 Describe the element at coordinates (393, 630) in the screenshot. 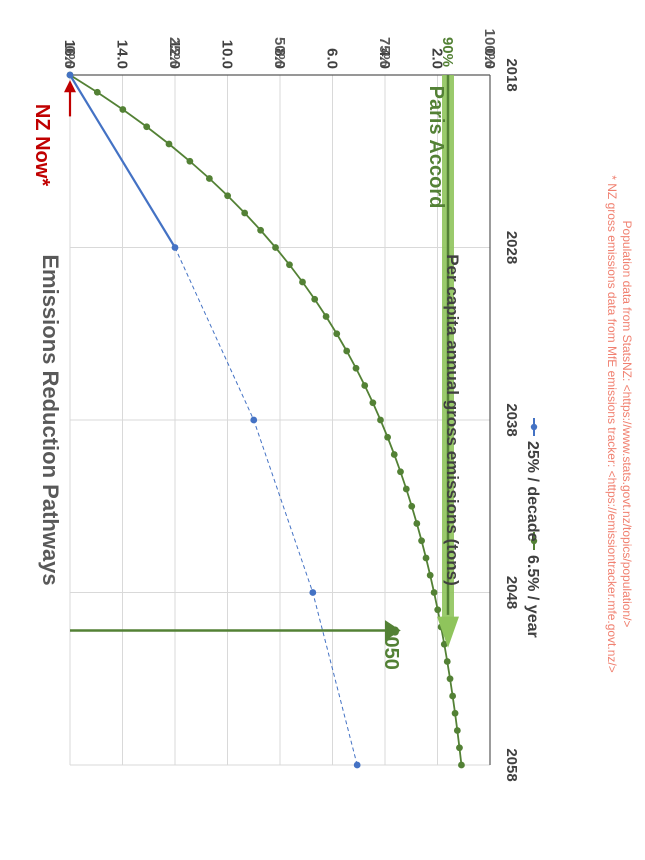

I see `year-2050-arrowhead` at that location.